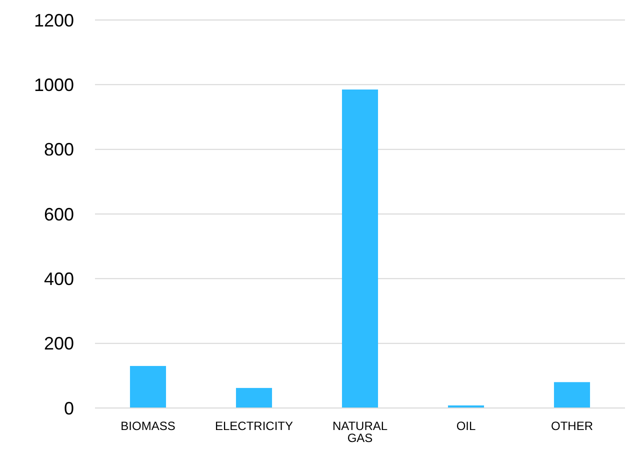  Describe the element at coordinates (254, 426) in the screenshot. I see `x-tick-label: ELECTRICITY` at that location.